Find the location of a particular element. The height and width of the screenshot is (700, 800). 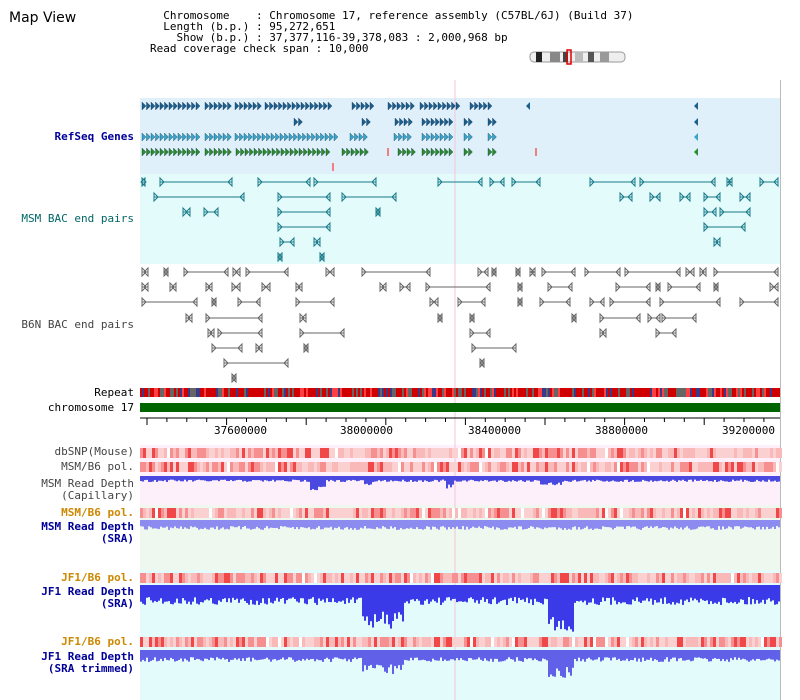

dbsnp-label: dbSNP(Mouse) is located at coordinates (94, 451).